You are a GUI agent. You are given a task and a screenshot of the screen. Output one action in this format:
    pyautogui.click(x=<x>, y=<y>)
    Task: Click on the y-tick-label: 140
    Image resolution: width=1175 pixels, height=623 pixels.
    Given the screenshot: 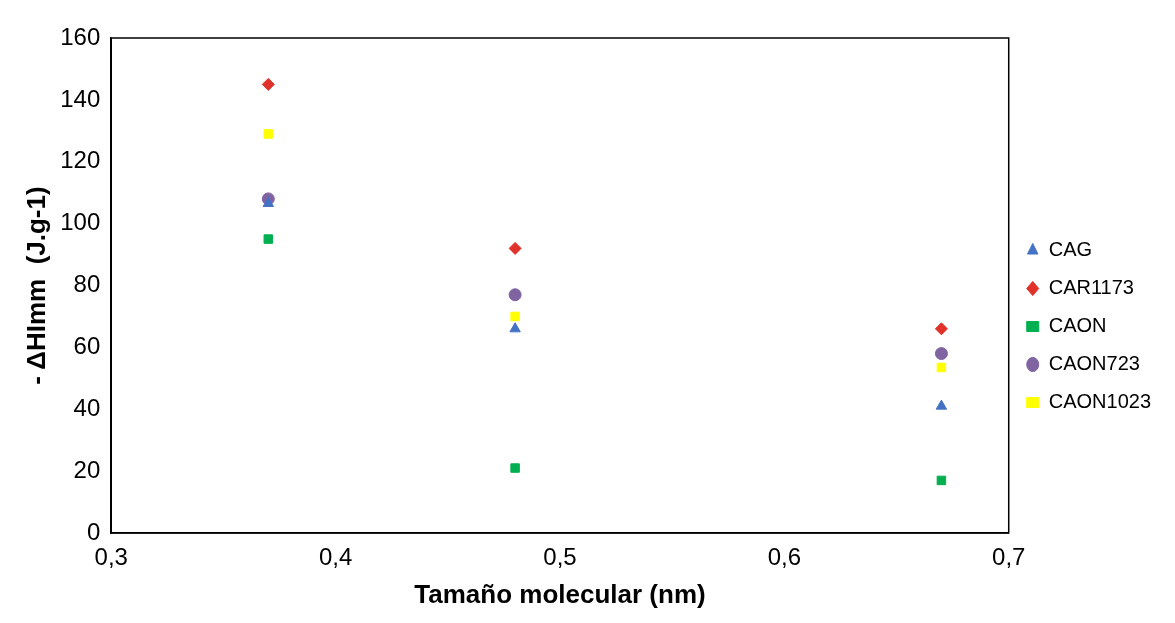 What is the action you would take?
    pyautogui.click(x=80, y=98)
    